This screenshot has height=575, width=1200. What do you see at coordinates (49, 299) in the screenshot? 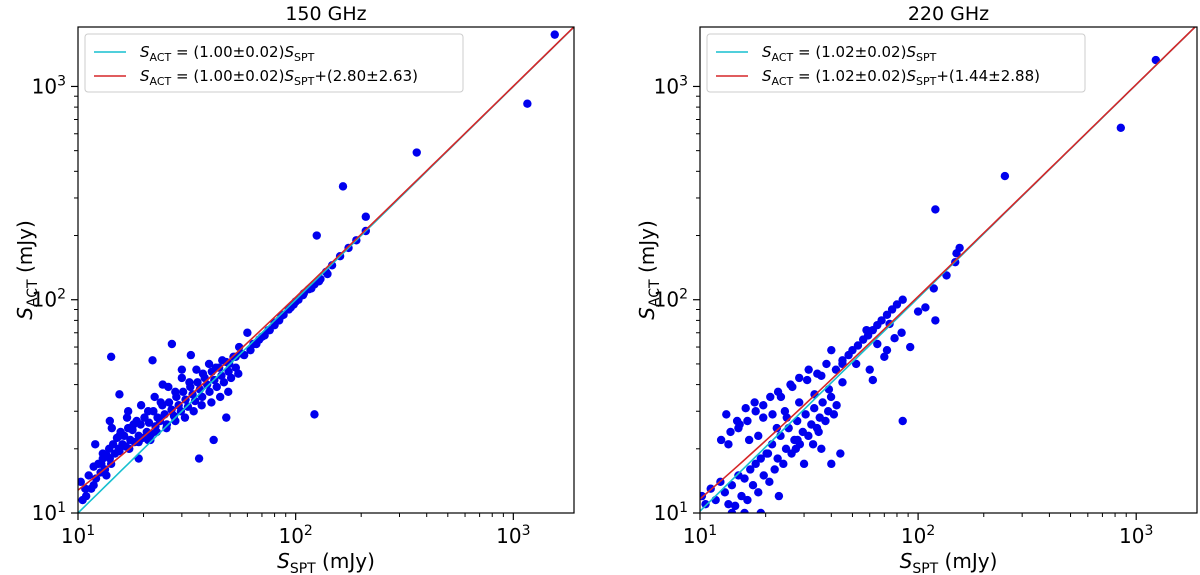
I see `y-tick-label: 102` at bounding box center [49, 299].